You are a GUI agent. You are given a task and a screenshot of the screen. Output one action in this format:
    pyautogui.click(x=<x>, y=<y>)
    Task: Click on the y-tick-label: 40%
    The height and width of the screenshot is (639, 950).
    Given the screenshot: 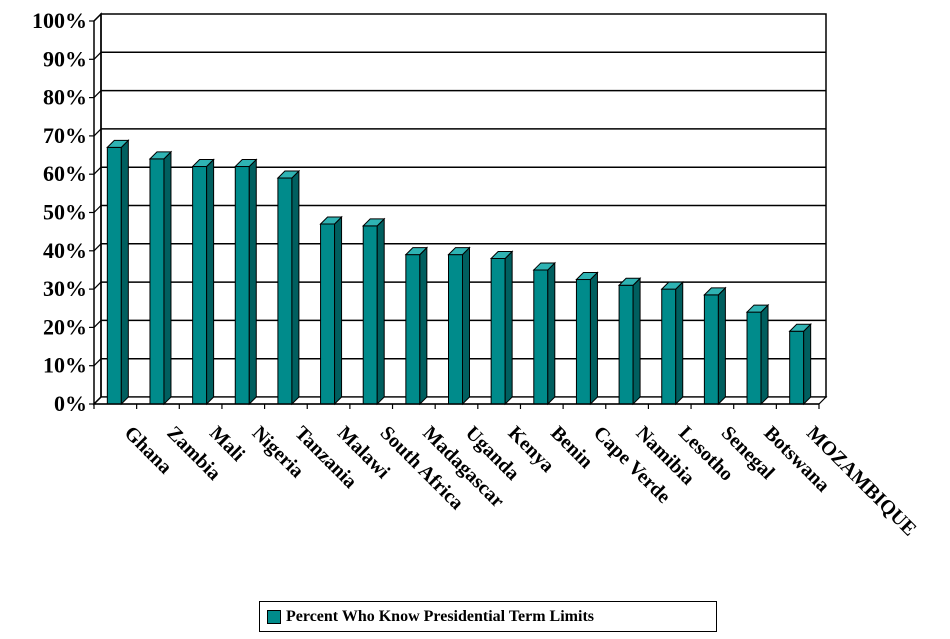 What is the action you would take?
    pyautogui.click(x=65, y=250)
    